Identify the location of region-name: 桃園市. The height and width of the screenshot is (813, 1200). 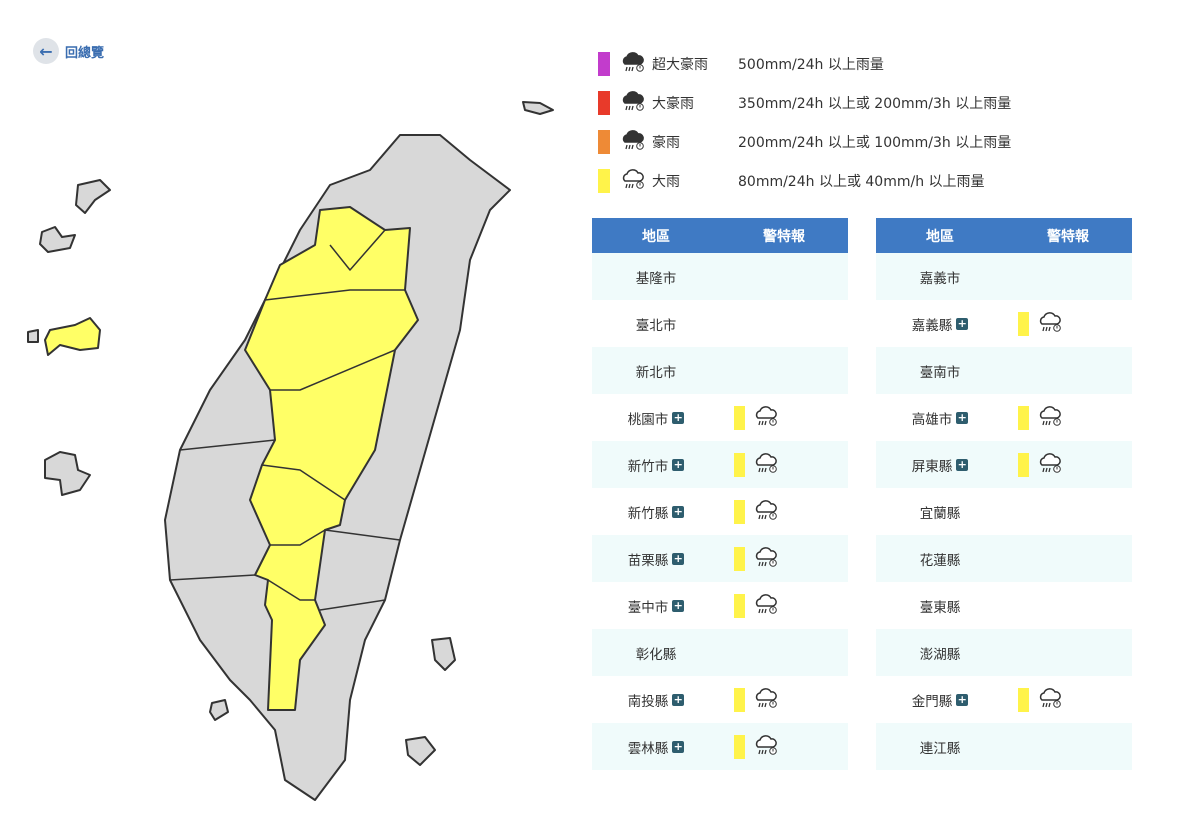
(648, 419).